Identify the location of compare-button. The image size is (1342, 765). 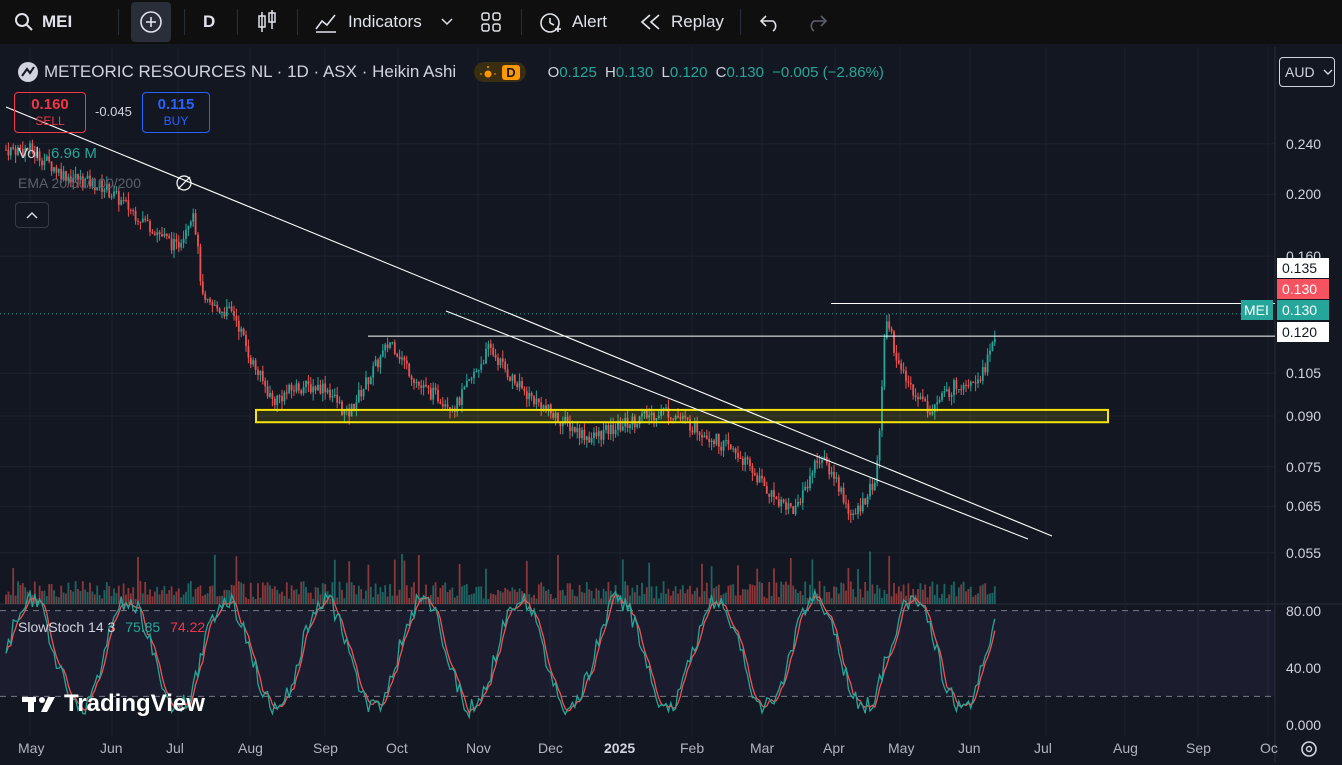
(151, 22).